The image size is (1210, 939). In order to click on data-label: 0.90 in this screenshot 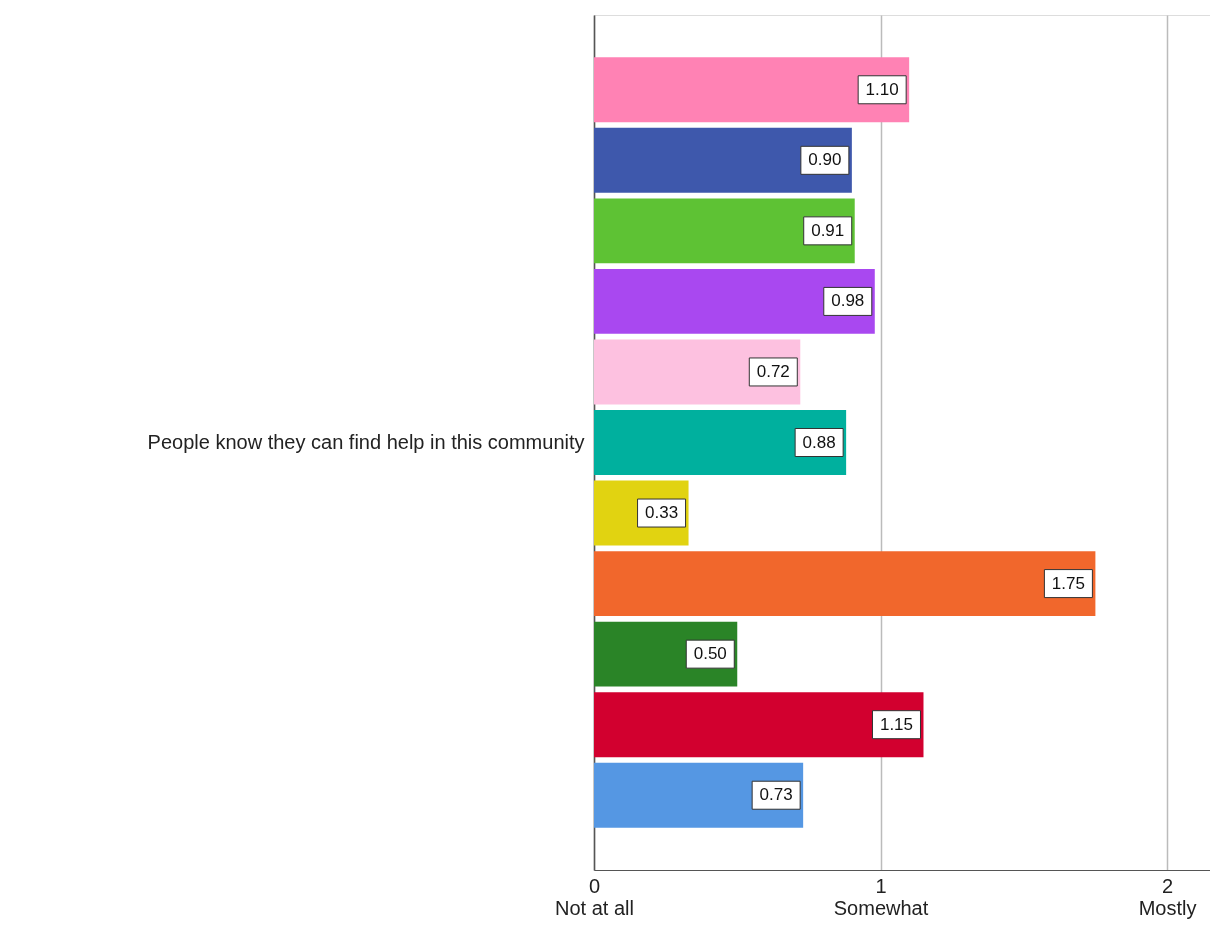, I will do `click(825, 160)`.